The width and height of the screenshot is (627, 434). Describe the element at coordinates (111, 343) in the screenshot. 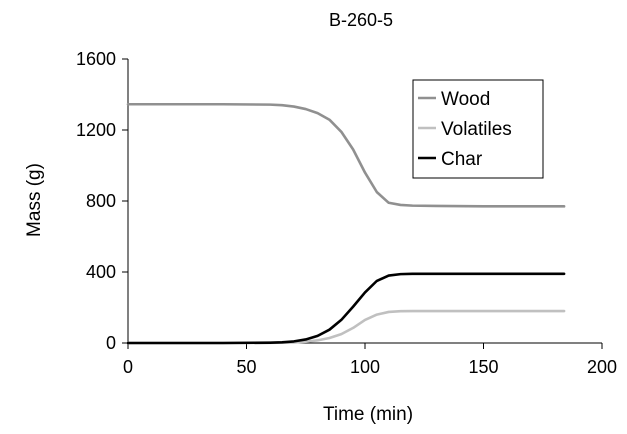

I see `y-tick-label: 0` at that location.